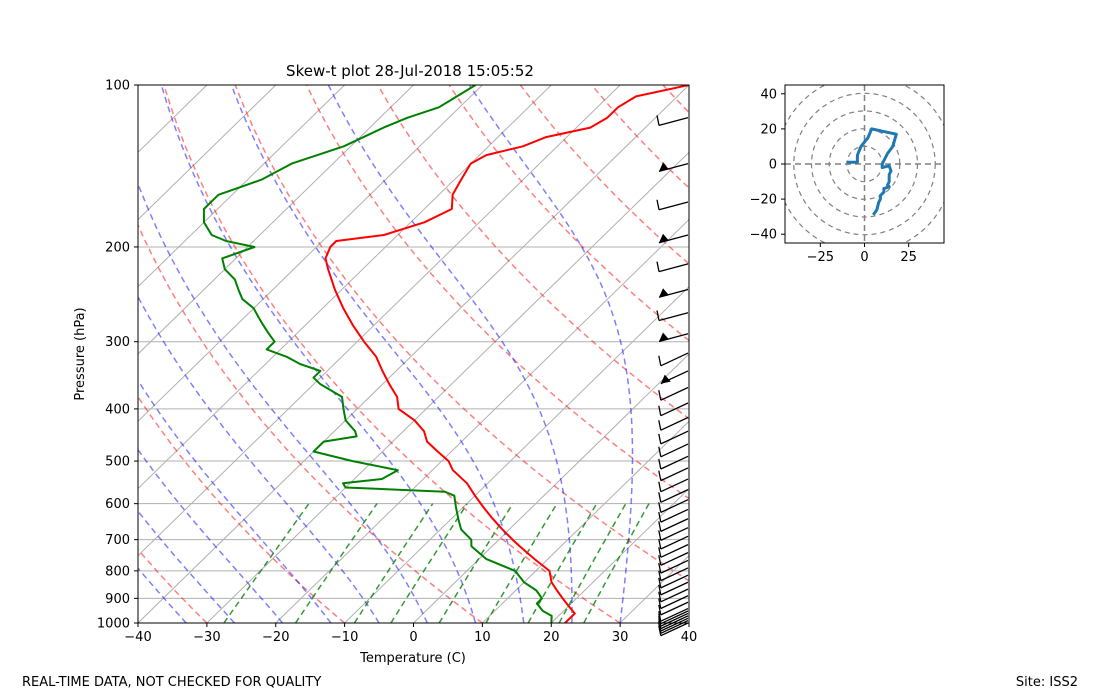  Describe the element at coordinates (413, 637) in the screenshot. I see `x-tick-label: 0` at that location.